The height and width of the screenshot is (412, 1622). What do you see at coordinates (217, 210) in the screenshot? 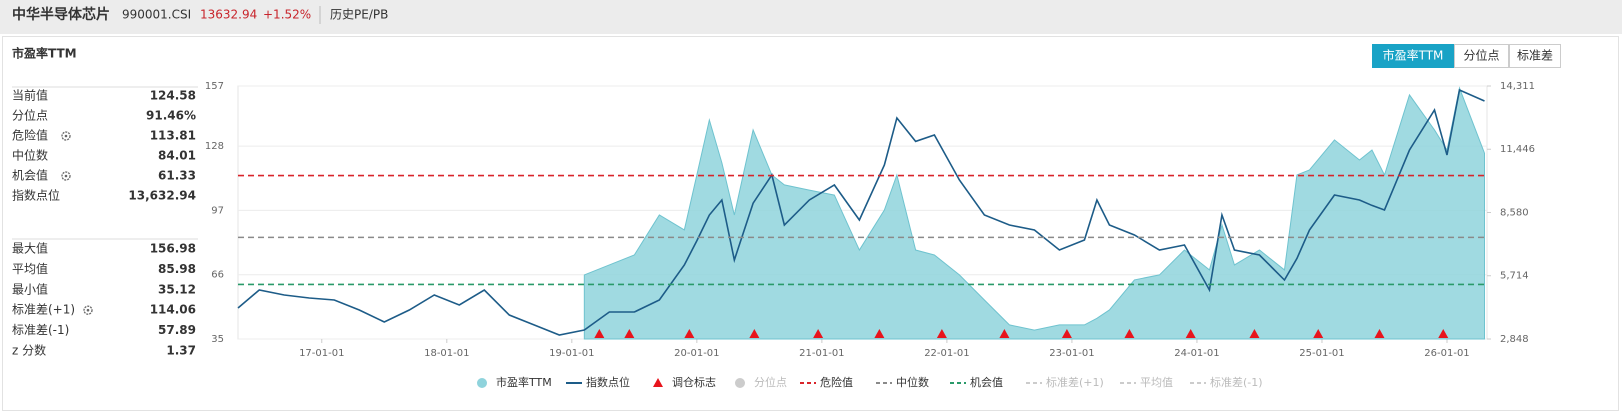
I see `y-tick-label: 97` at bounding box center [217, 210].